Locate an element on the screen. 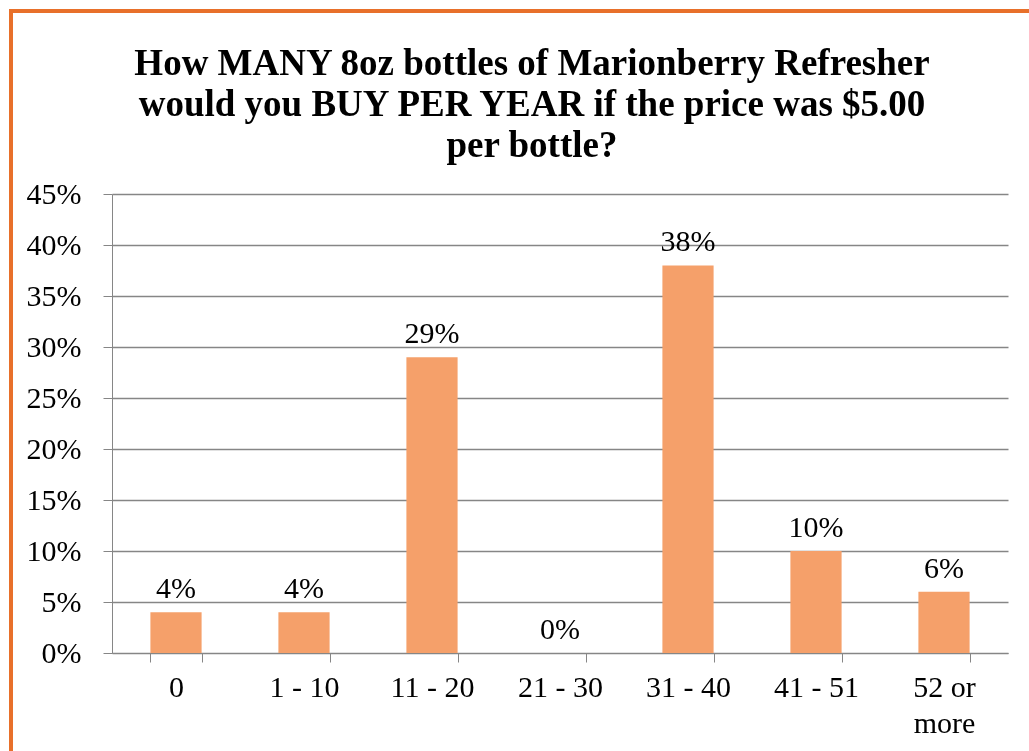  x-tick-label: 52 or more is located at coordinates (944, 704).